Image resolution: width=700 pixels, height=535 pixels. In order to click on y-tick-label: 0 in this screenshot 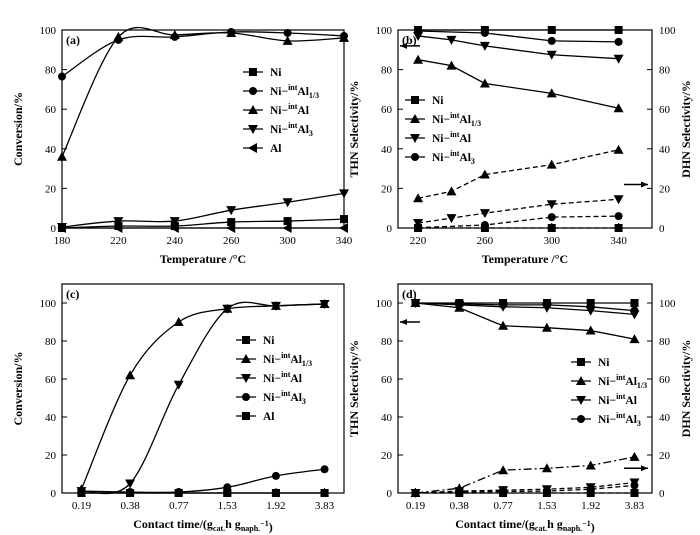, I will do `click(54, 494)`.